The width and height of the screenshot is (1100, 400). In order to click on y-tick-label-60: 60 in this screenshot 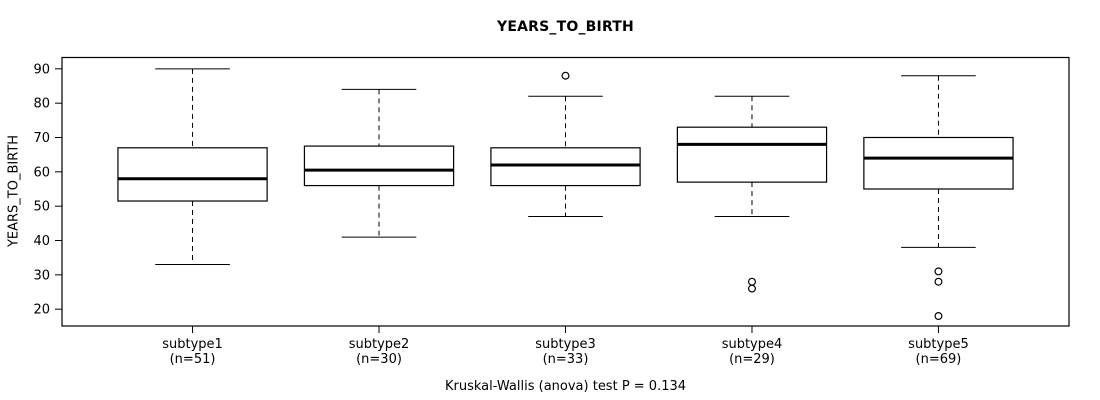, I will do `click(41, 172)`.